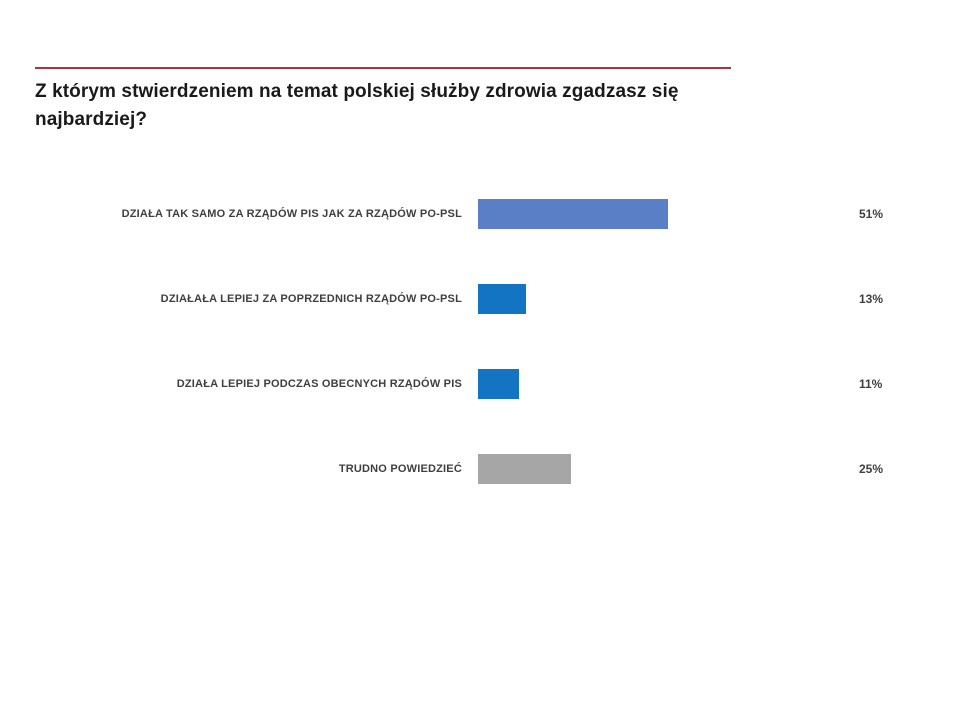 The height and width of the screenshot is (720, 960). I want to click on header-rule-line, so click(383, 68).